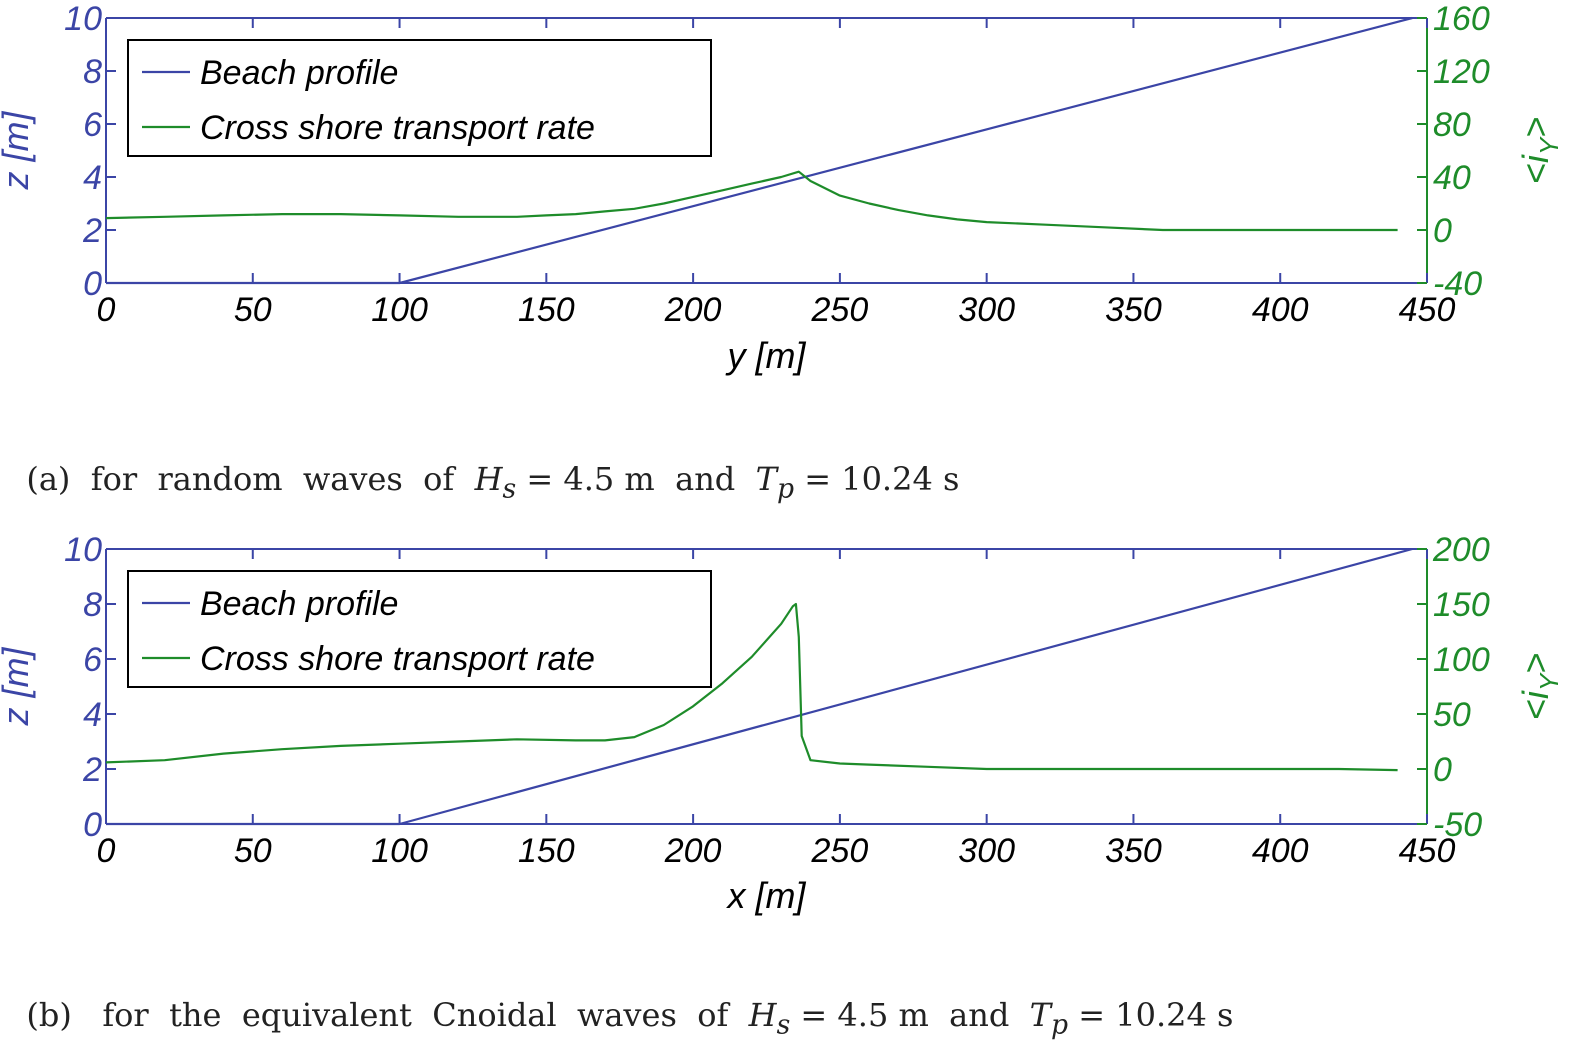 The height and width of the screenshot is (1040, 1579). Describe the element at coordinates (250, 479) in the screenshot. I see `caption-a-prefix: (a) for random waves of` at that location.